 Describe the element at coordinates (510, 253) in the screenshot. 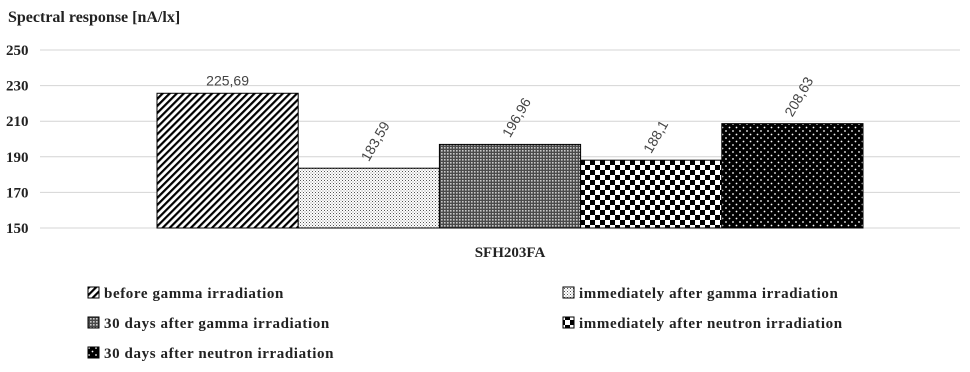

I see `x-category-label: SFH203FA` at that location.